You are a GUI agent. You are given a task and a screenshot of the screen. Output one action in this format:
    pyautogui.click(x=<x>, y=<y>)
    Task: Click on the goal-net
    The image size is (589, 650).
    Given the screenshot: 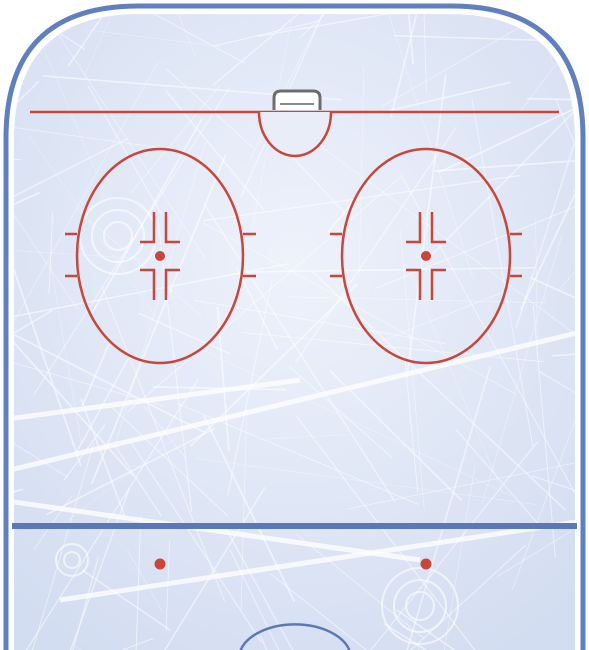 What is the action you would take?
    pyautogui.click(x=297, y=99)
    